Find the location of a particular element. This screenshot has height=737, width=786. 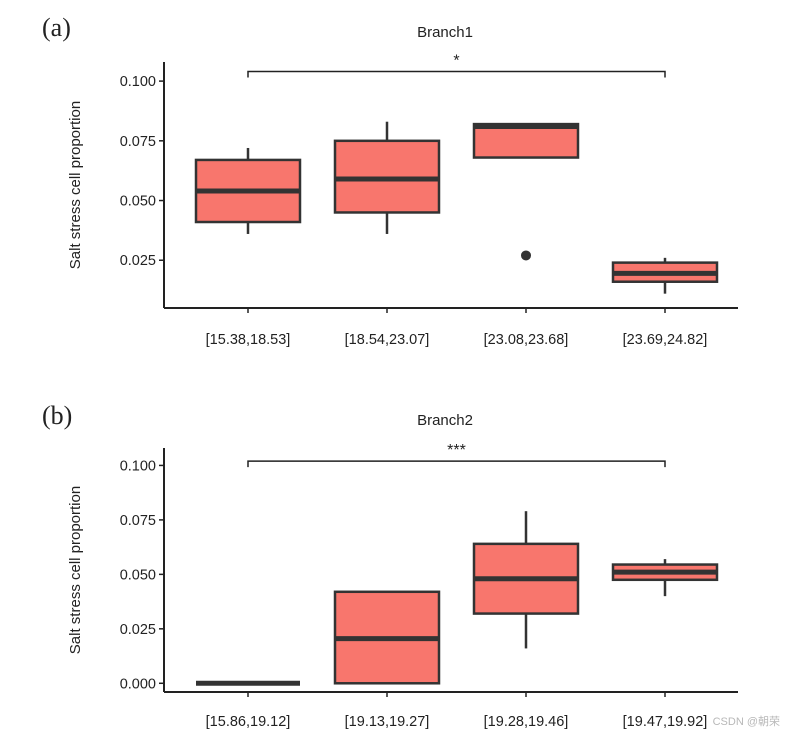

watermark: CSDN @朝荣 is located at coordinates (746, 721).